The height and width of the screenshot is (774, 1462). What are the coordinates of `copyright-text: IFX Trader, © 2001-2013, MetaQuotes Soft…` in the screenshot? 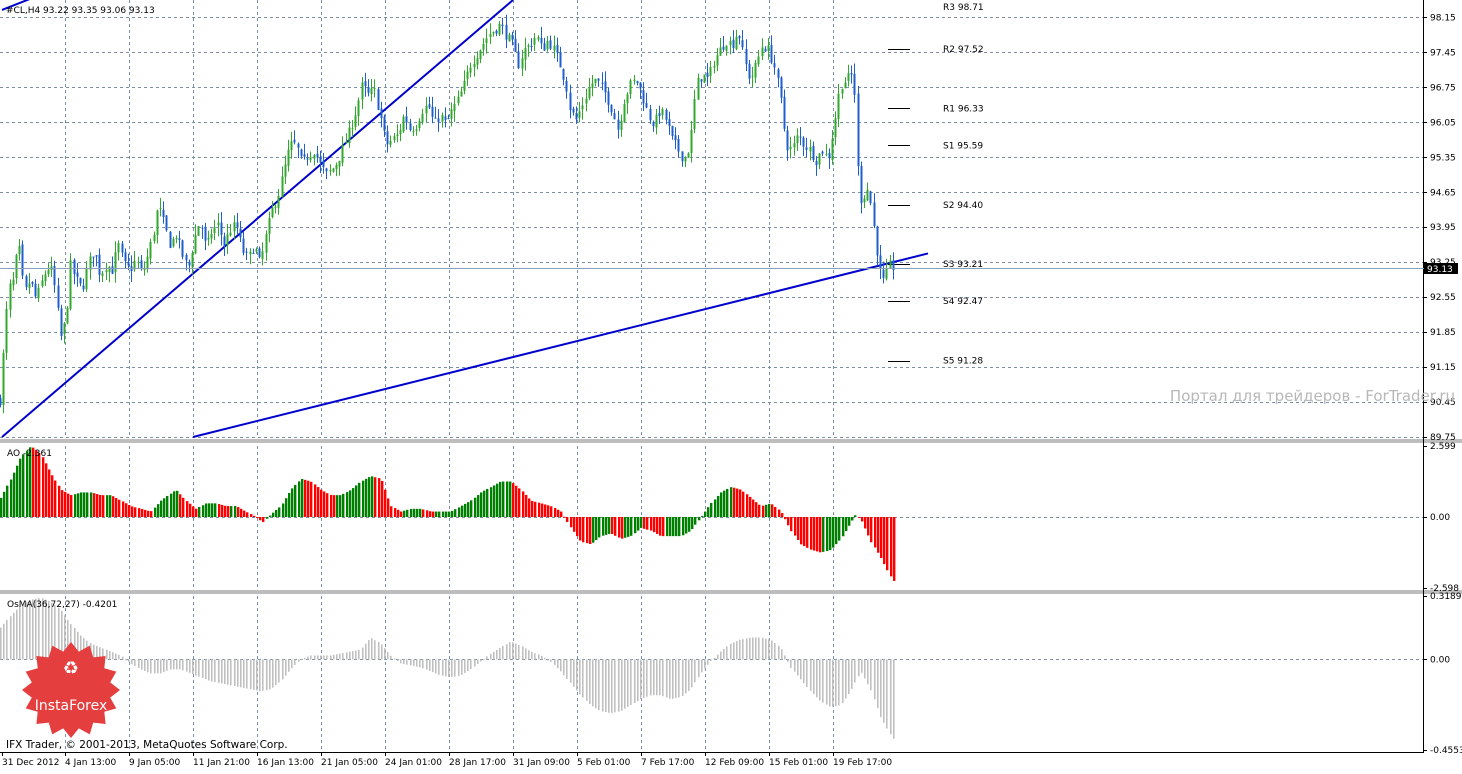 It's located at (147, 745).